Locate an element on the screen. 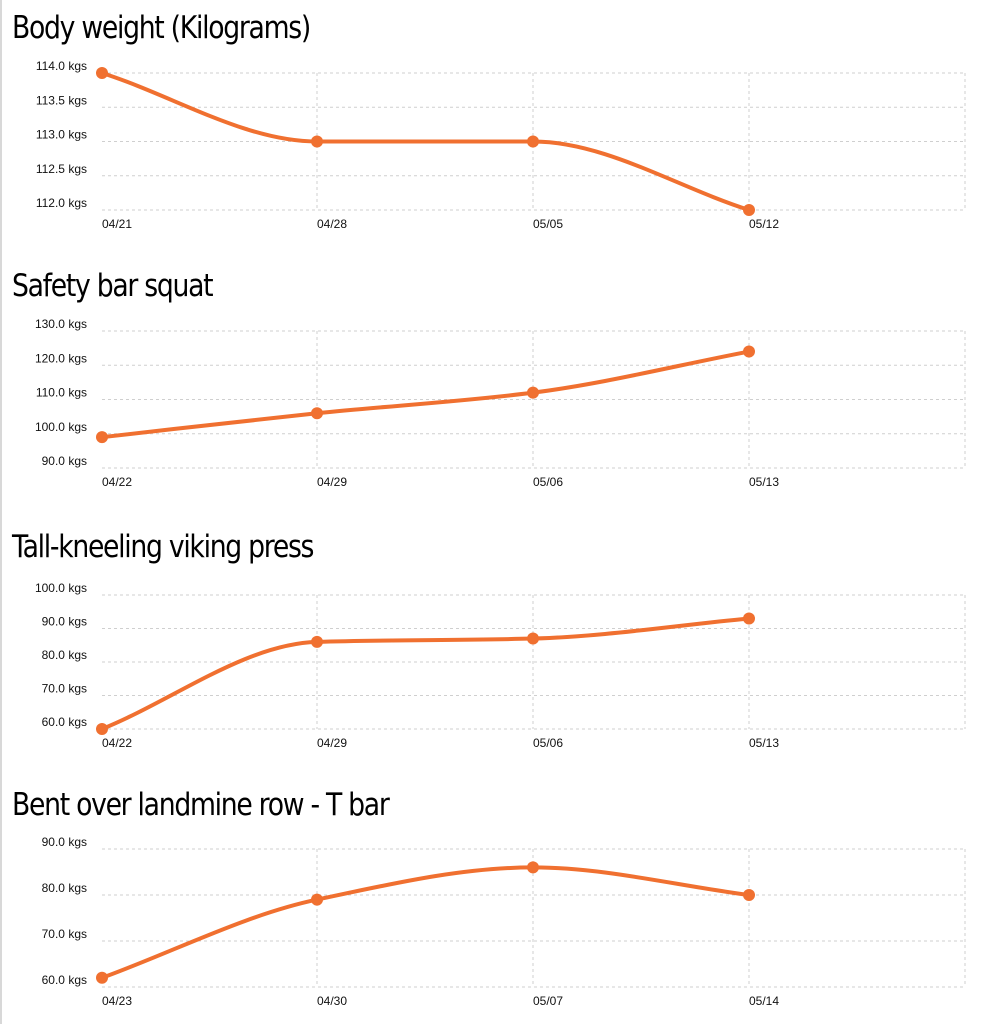 The image size is (982, 1035). y-tick-label: 112.0 kgs is located at coordinates (61, 203).